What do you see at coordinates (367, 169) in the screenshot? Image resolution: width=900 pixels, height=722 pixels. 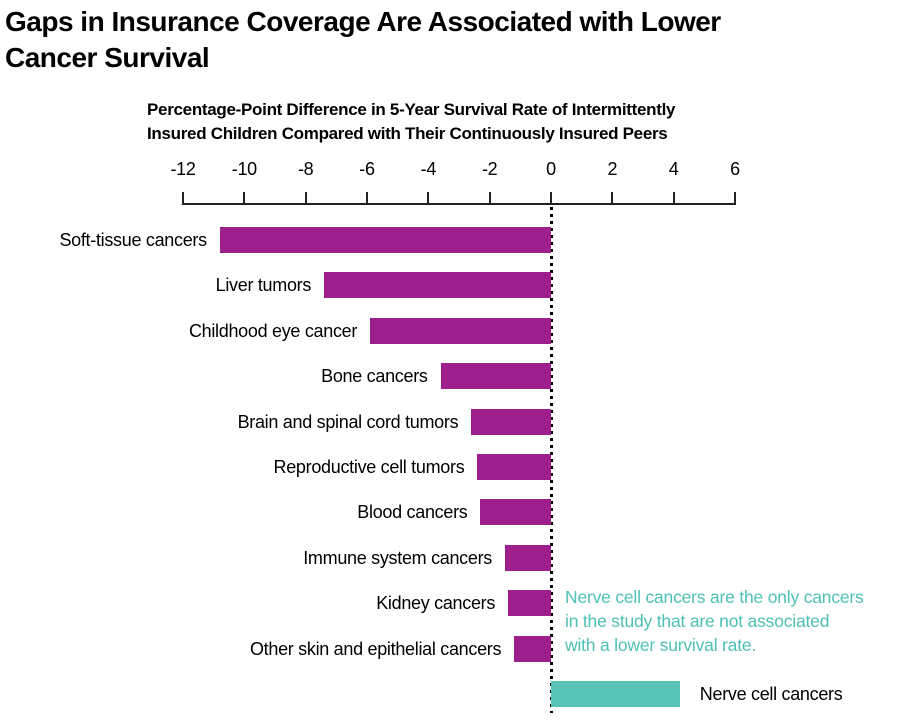 I see `axis-tick-label: -6` at bounding box center [367, 169].